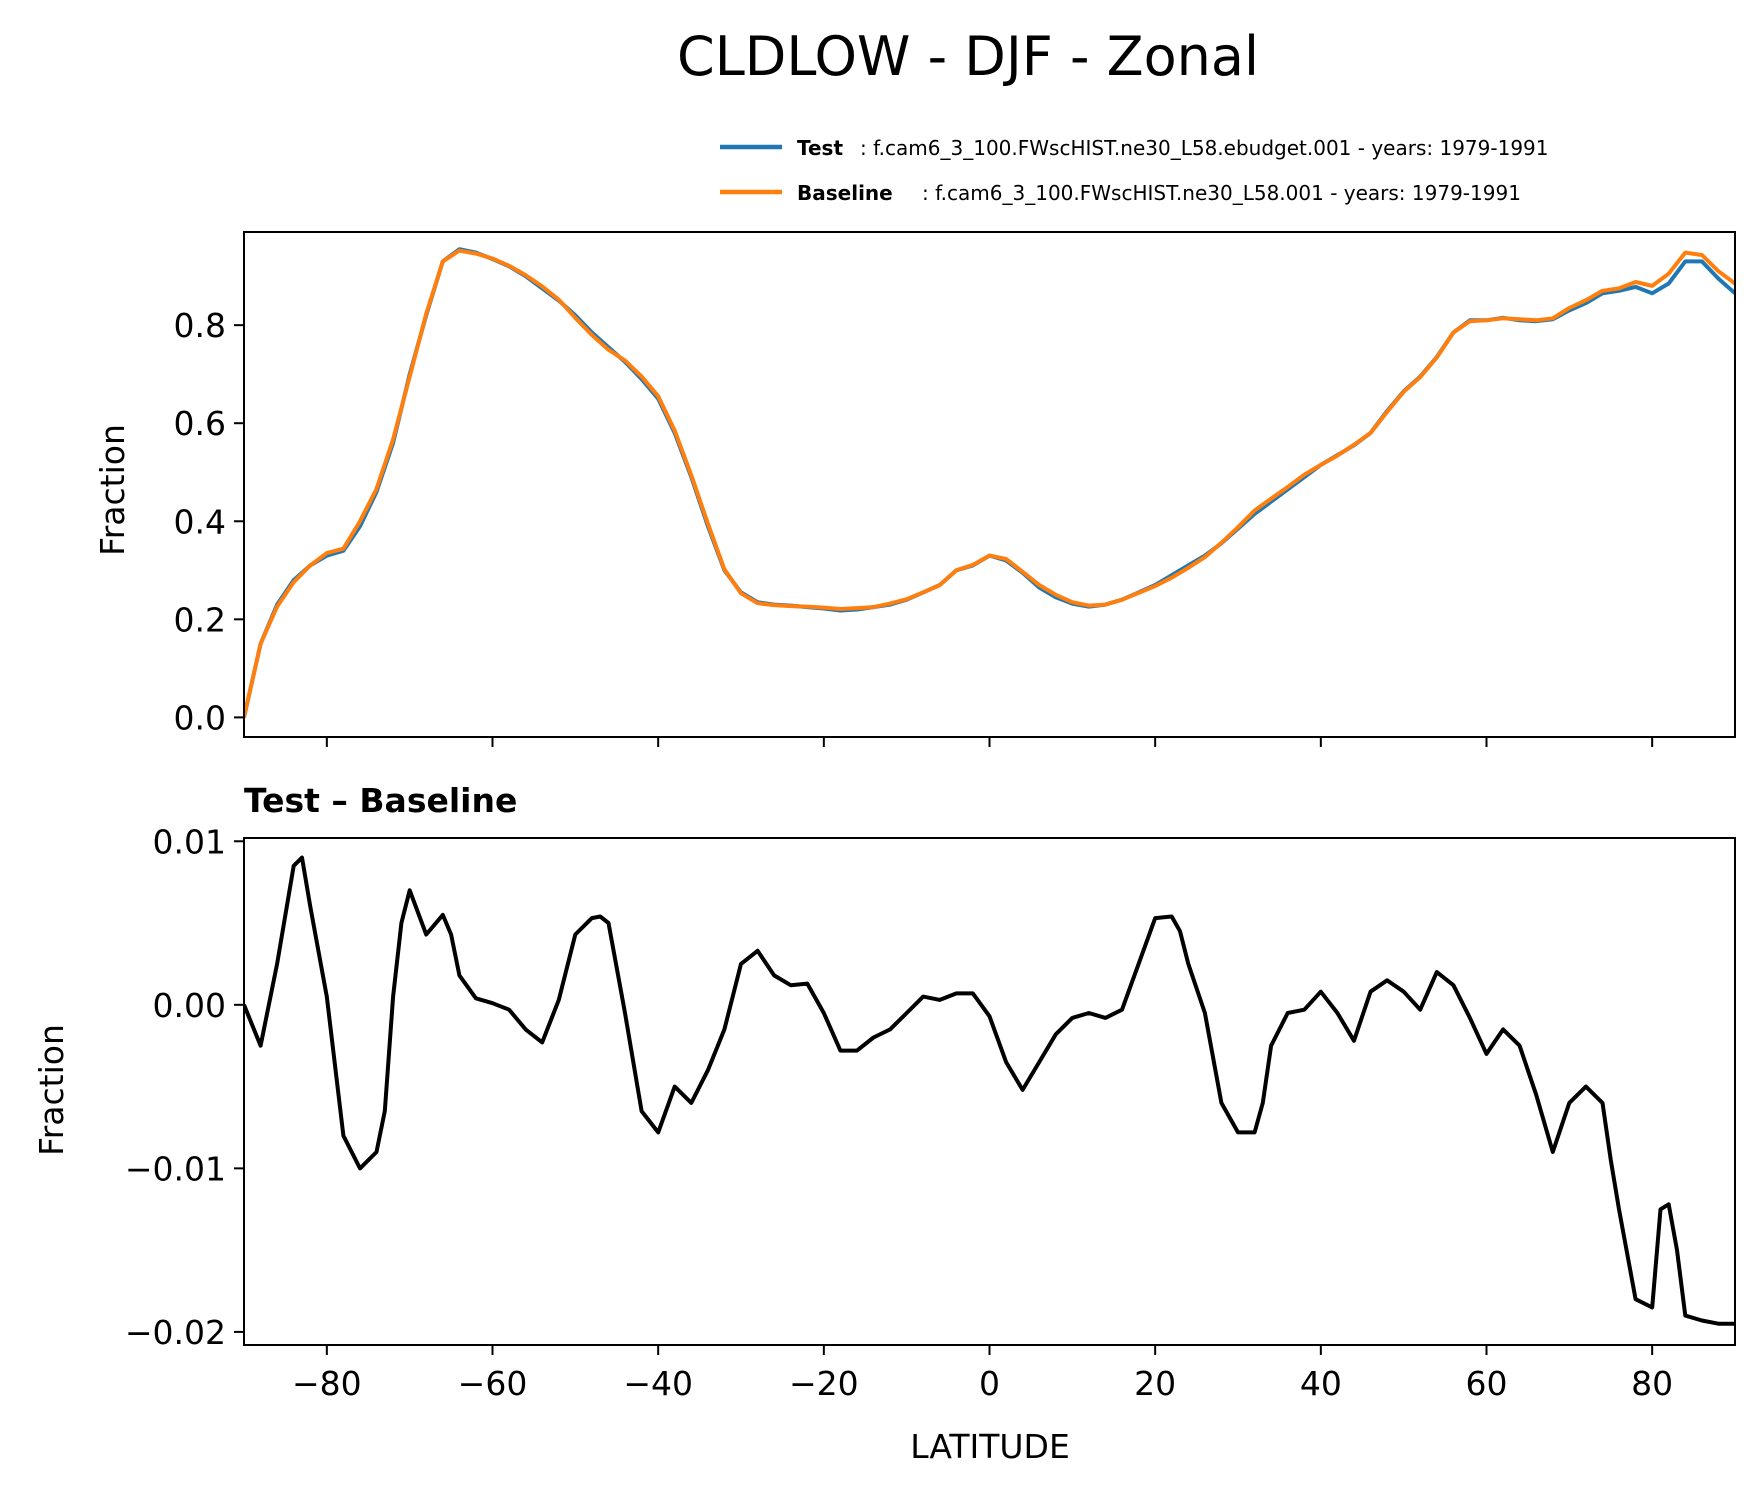  Describe the element at coordinates (968, 56) in the screenshot. I see `chart-title: CLDLOW - DJF - Zonal` at that location.